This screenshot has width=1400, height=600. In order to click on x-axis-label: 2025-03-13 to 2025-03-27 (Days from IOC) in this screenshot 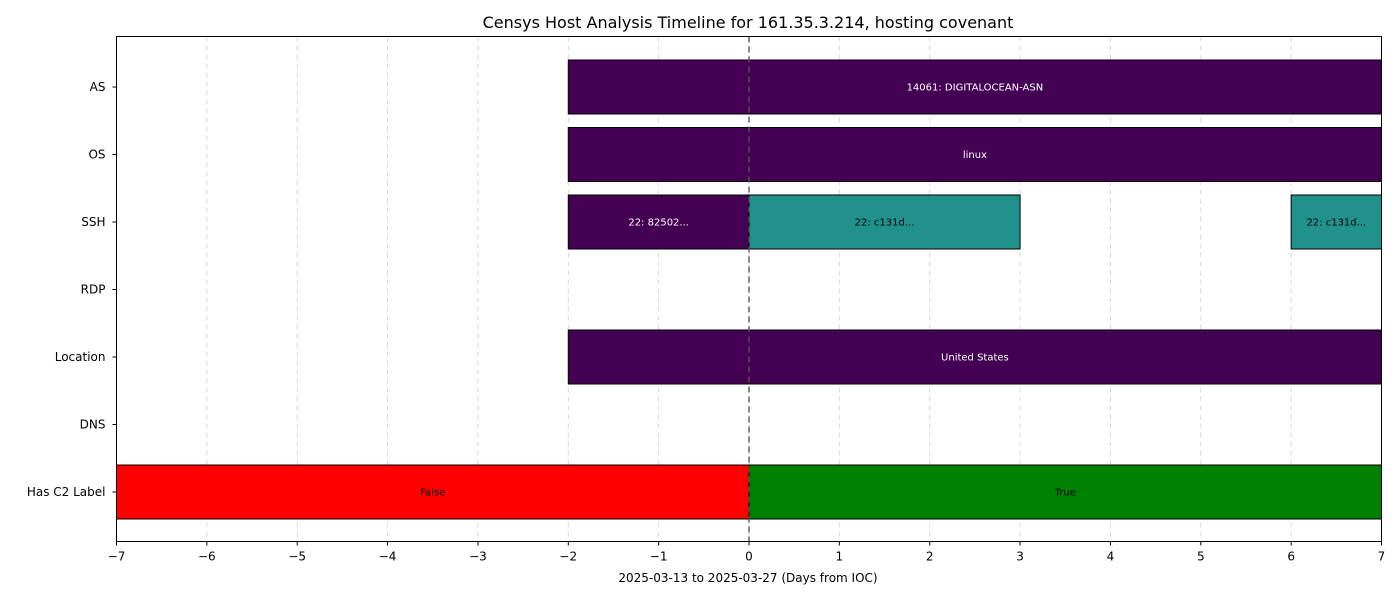, I will do `click(747, 578)`.